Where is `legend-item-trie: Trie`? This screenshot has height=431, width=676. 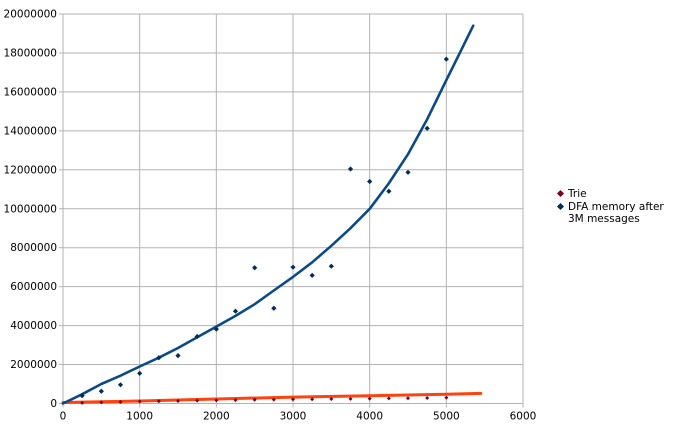
legend-item-trie: Trie is located at coordinates (616, 194).